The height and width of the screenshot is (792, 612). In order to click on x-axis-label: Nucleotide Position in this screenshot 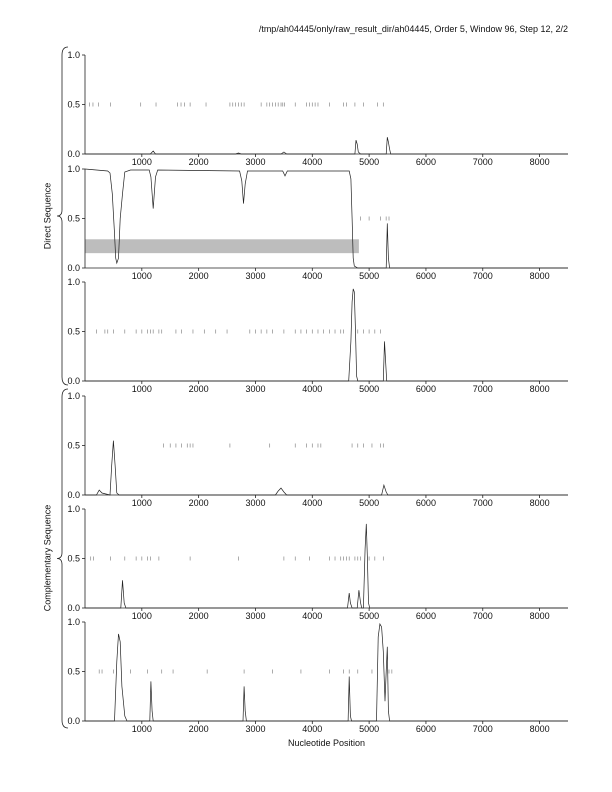, I will do `click(326, 743)`.